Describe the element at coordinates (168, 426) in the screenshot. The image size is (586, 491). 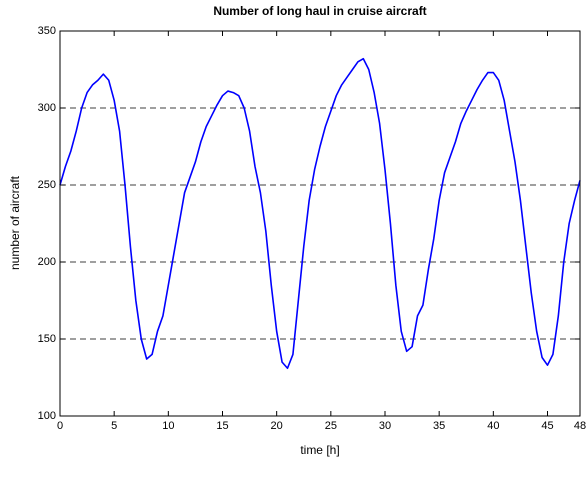
I see `x-tick-label: 10` at that location.